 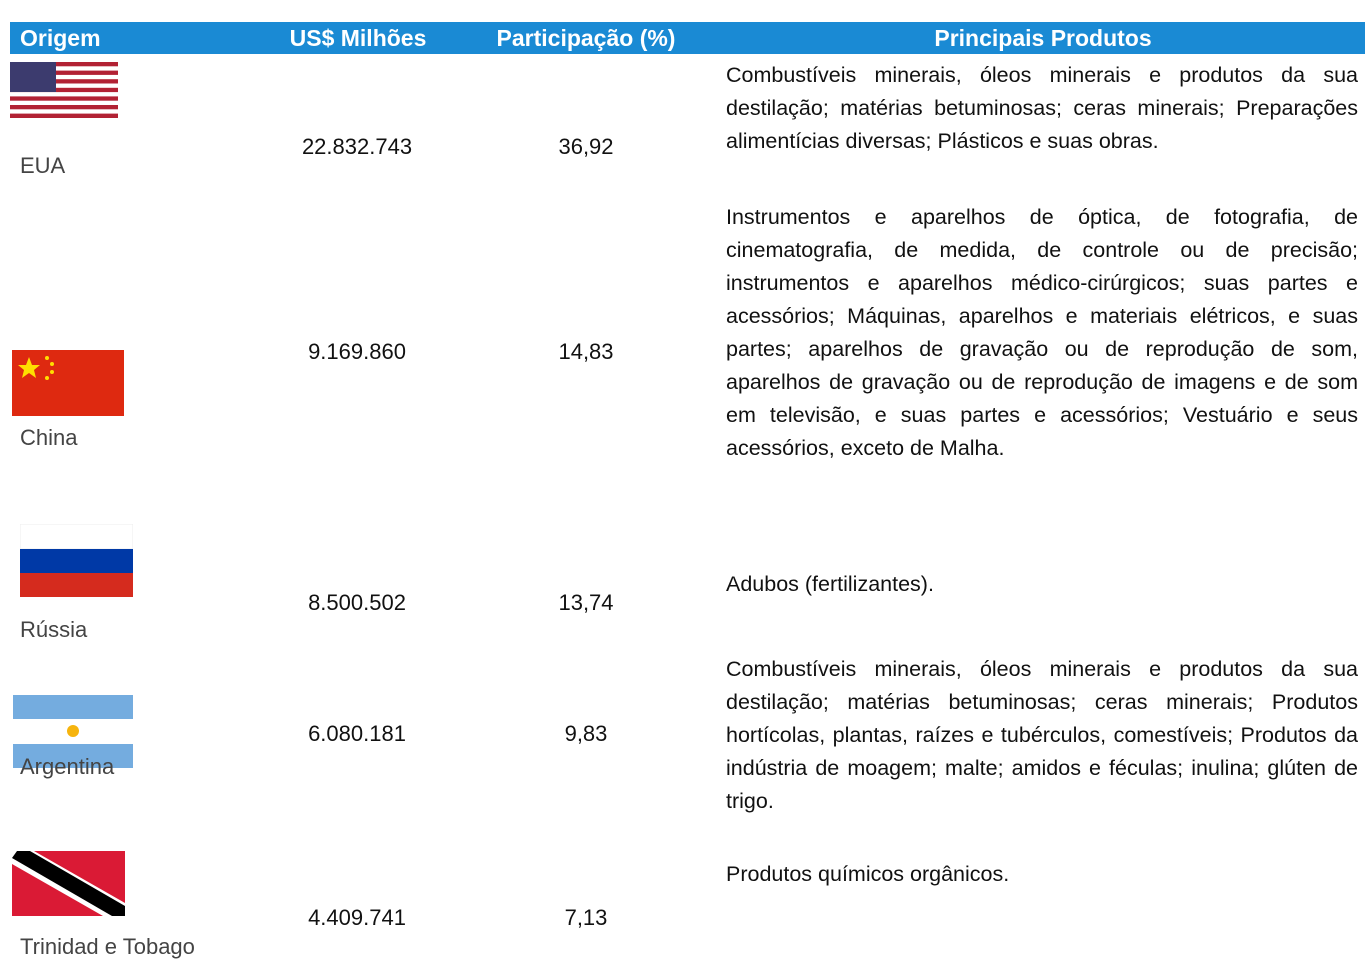 What do you see at coordinates (73, 731) in the screenshot?
I see `flag-argentina` at bounding box center [73, 731].